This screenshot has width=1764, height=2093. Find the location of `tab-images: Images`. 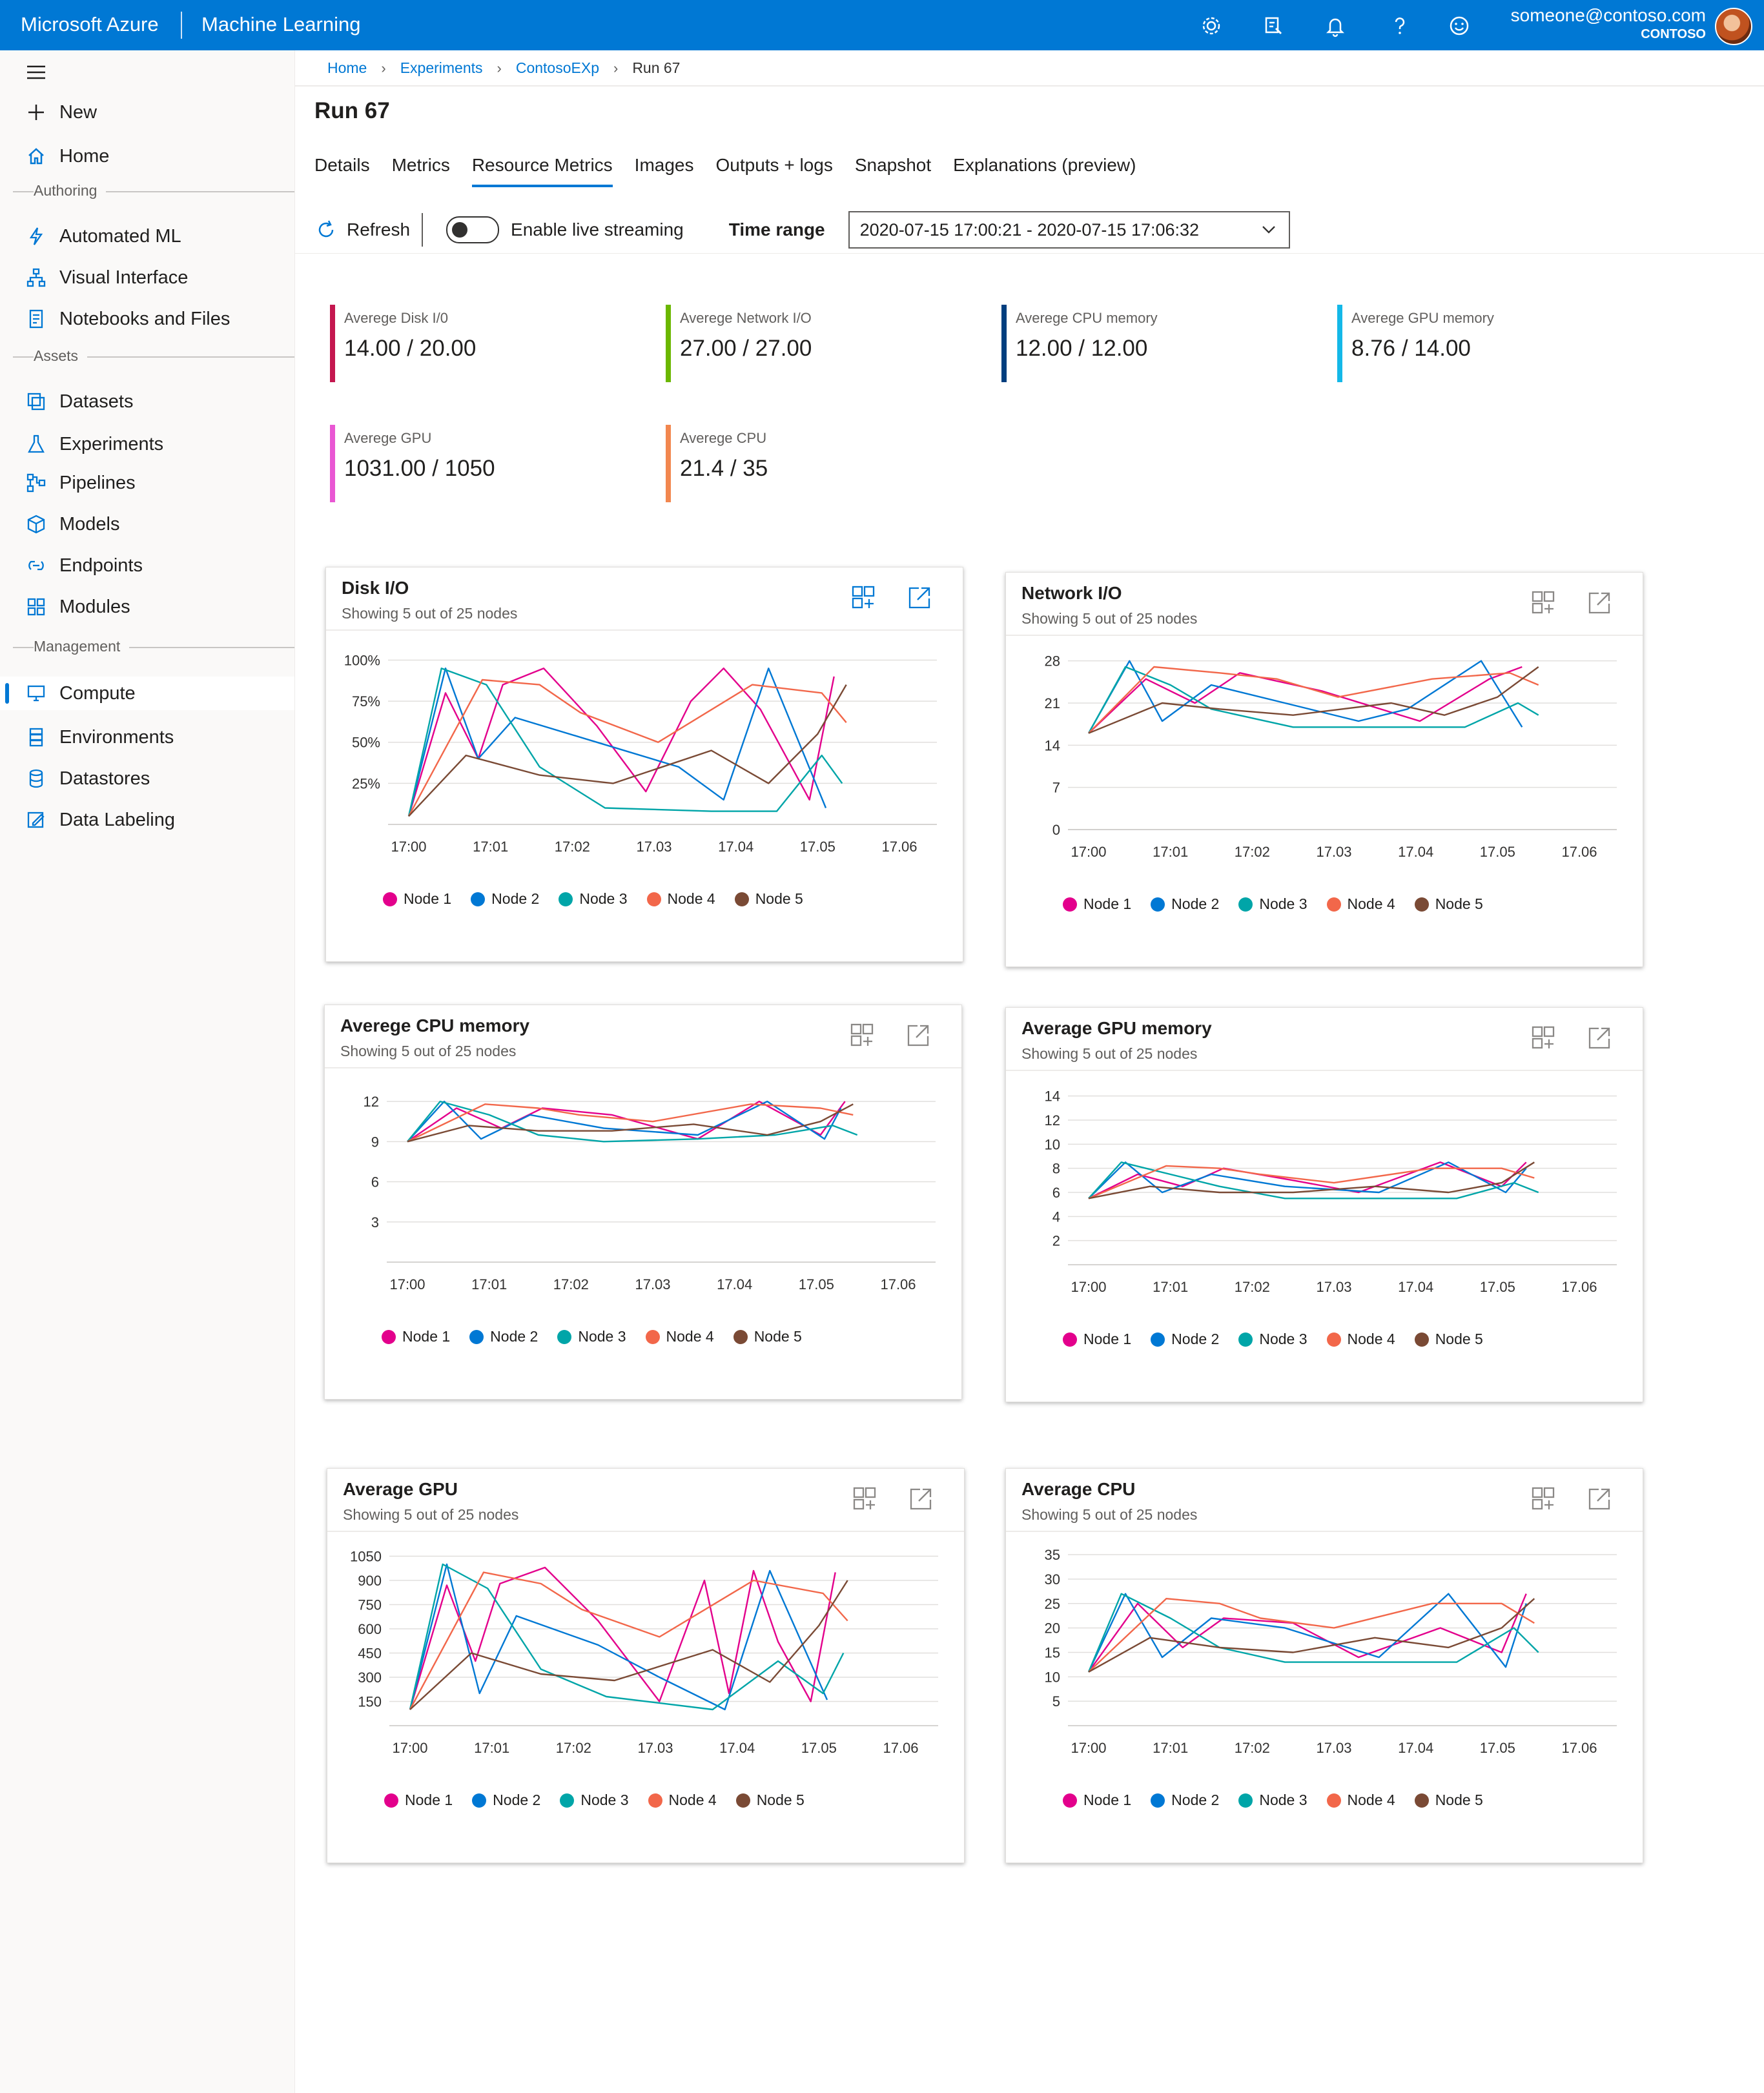

tab-images: Images is located at coordinates (664, 165).